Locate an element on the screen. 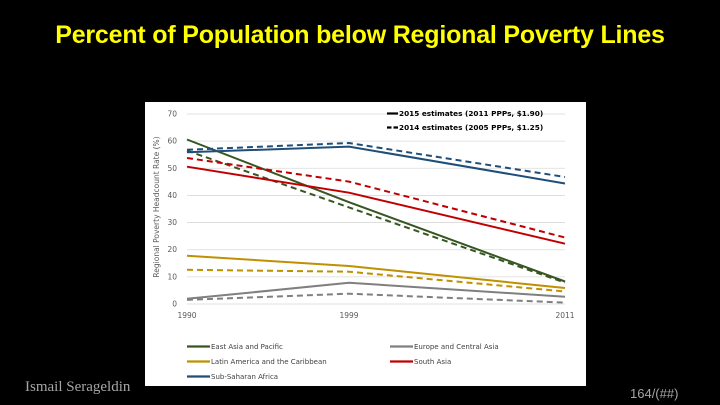 The width and height of the screenshot is (720, 405). y-tick-label: 60 is located at coordinates (172, 141).